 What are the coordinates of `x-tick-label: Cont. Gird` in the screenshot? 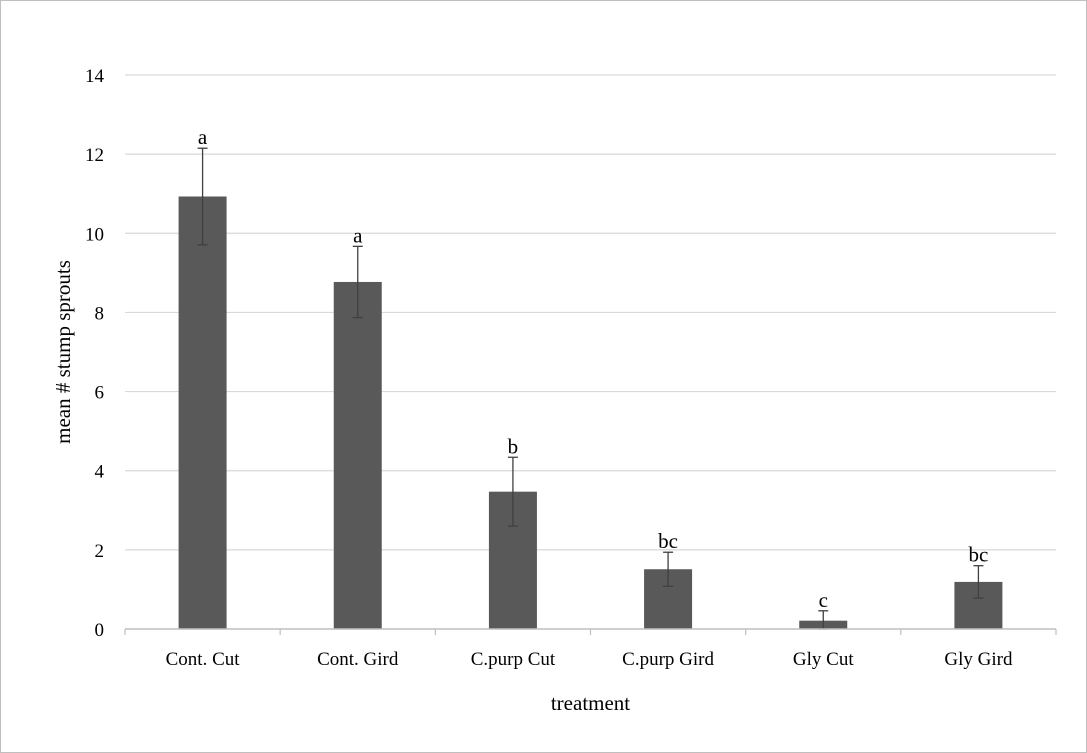 It's located at (358, 659).